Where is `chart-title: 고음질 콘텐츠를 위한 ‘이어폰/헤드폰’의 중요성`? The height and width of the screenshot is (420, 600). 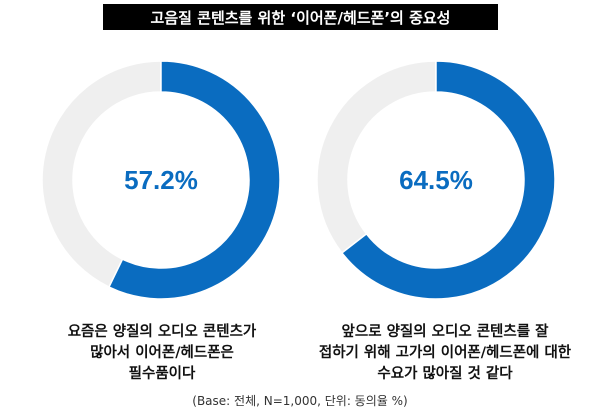
chart-title: 고음질 콘텐츠를 위한 ‘이어폰/헤드폰’의 중요성 is located at coordinates (300, 17).